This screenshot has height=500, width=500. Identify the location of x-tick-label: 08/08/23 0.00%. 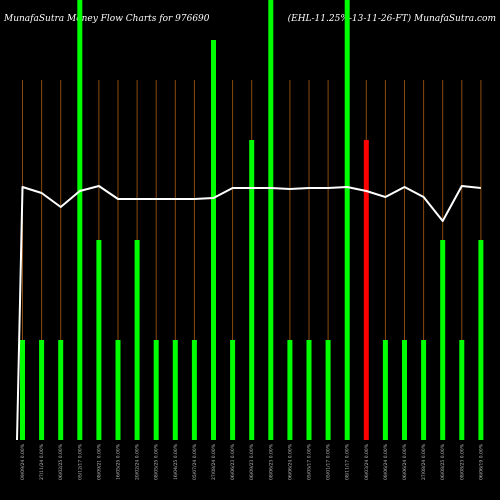
(462, 461).